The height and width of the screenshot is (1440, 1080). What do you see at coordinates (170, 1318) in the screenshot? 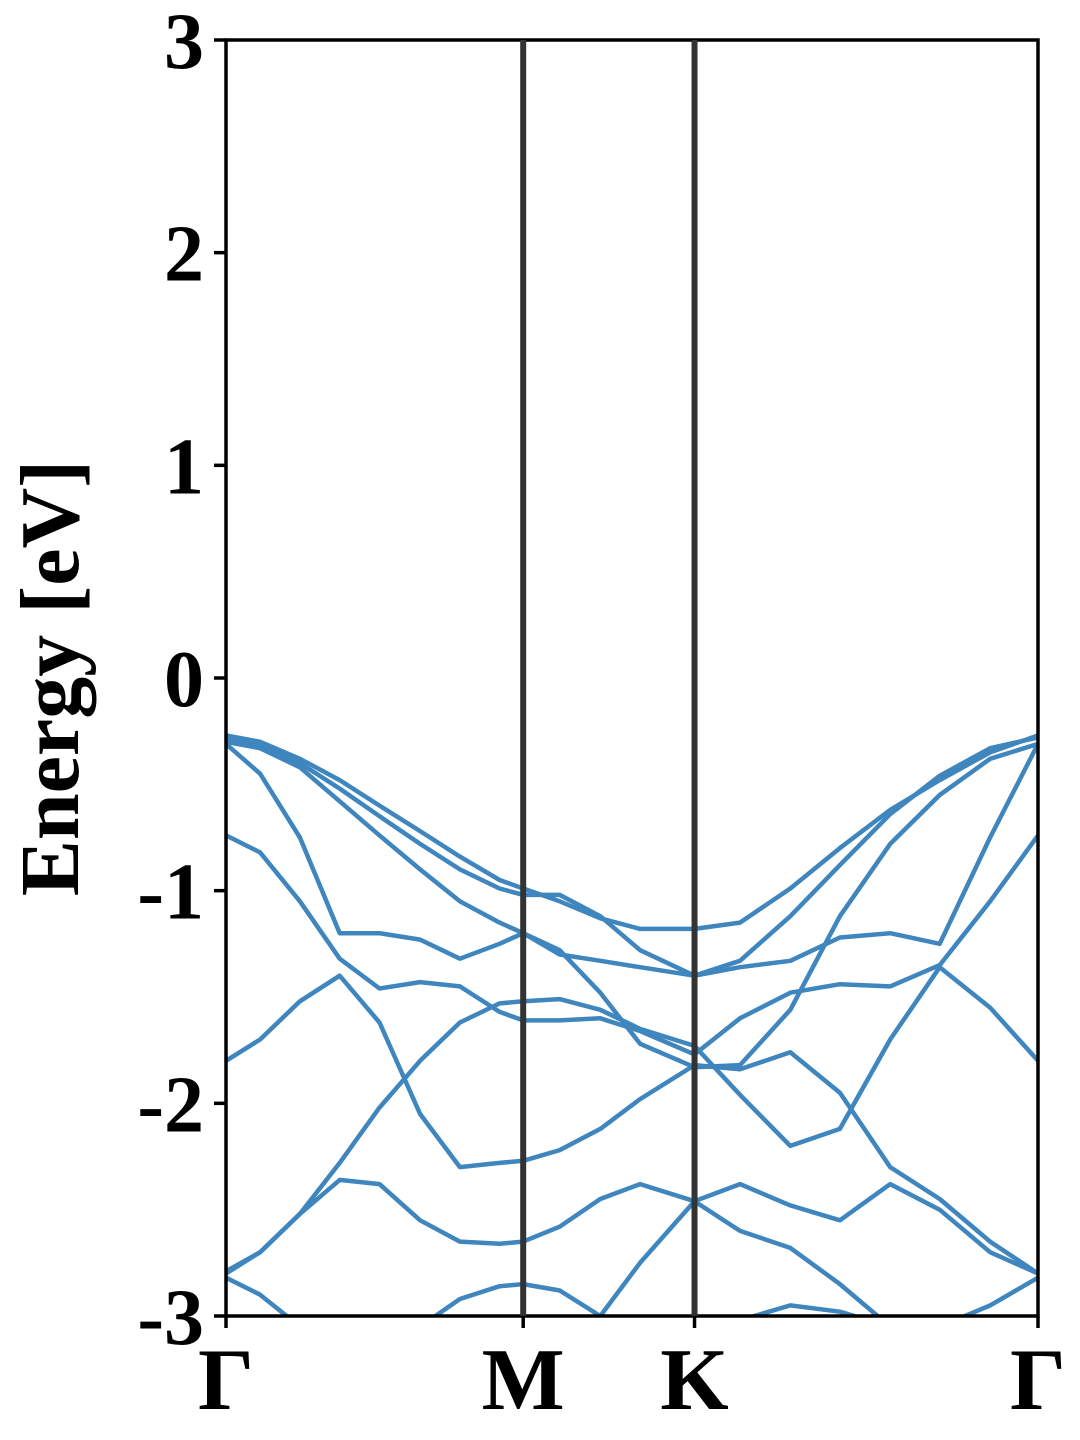
I see `y-tick-label: -3` at bounding box center [170, 1318].